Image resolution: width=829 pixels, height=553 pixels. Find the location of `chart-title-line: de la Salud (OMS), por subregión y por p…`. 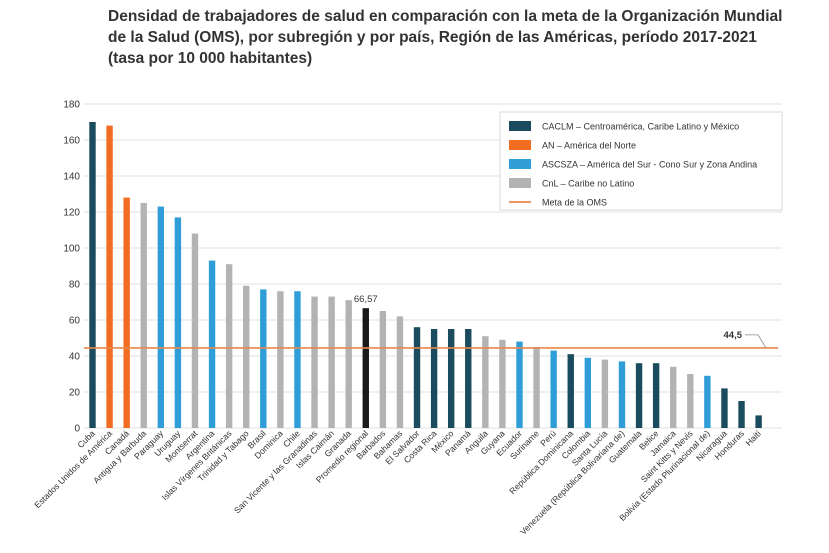

chart-title-line: de la Salud (OMS), por subregión y por p… is located at coordinates (432, 37).